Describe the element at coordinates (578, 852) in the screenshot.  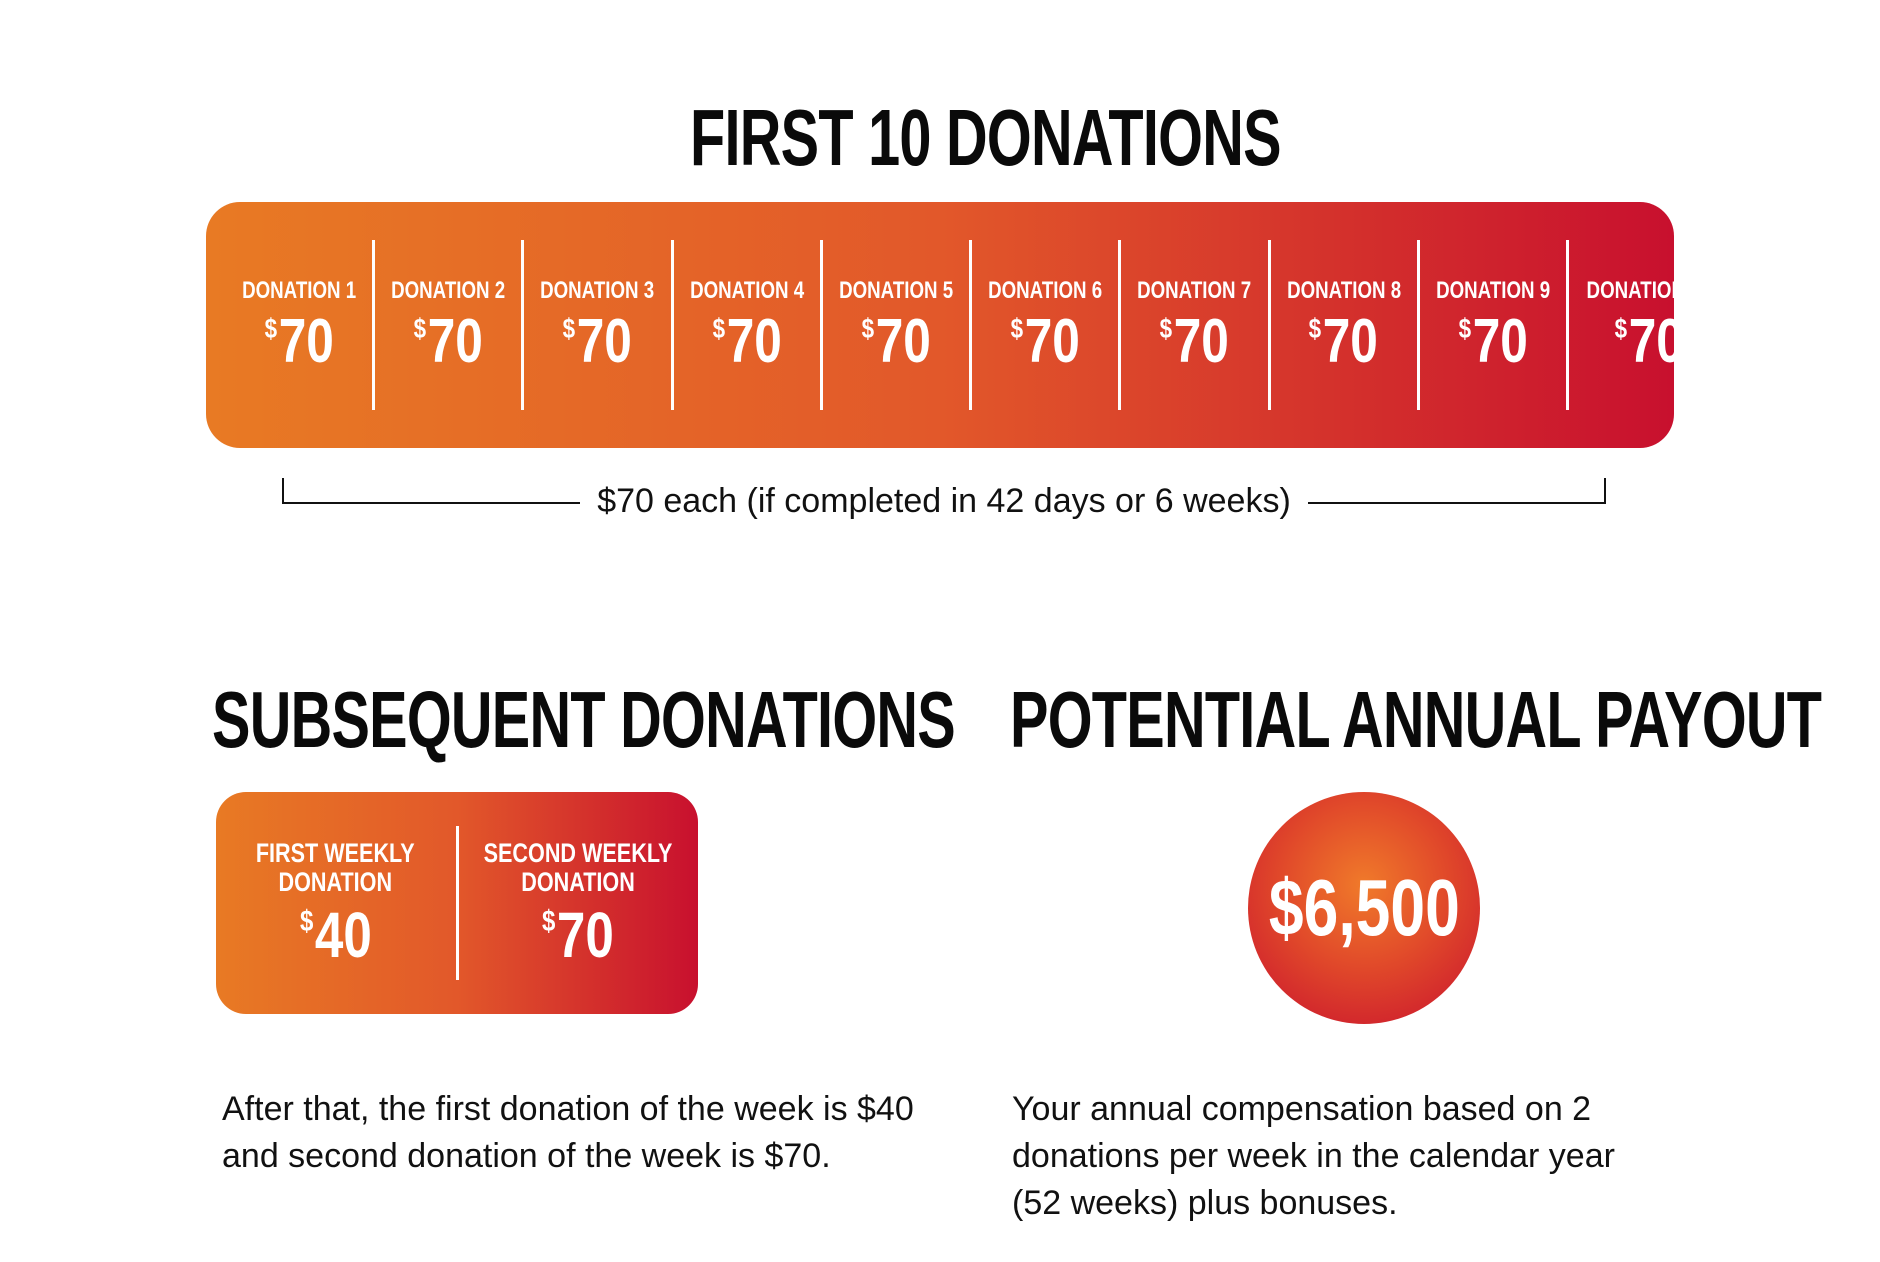
I see `weekly-label-line1: SECOND WEEKLY` at that location.